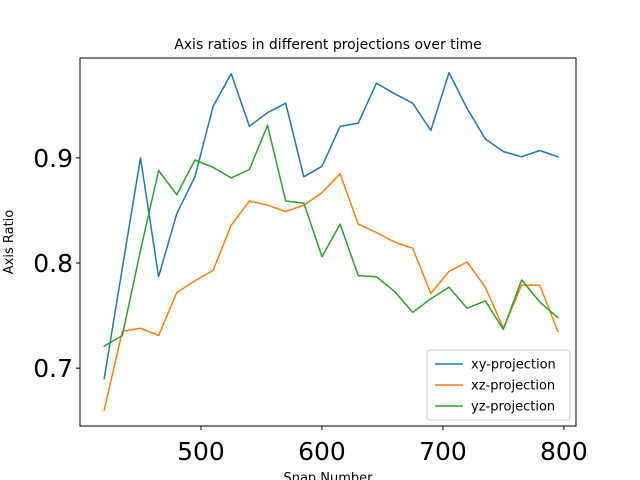 Image resolution: width=640 pixels, height=480 pixels. Describe the element at coordinates (328, 475) in the screenshot. I see `x-axis-label: Snap Number` at that location.